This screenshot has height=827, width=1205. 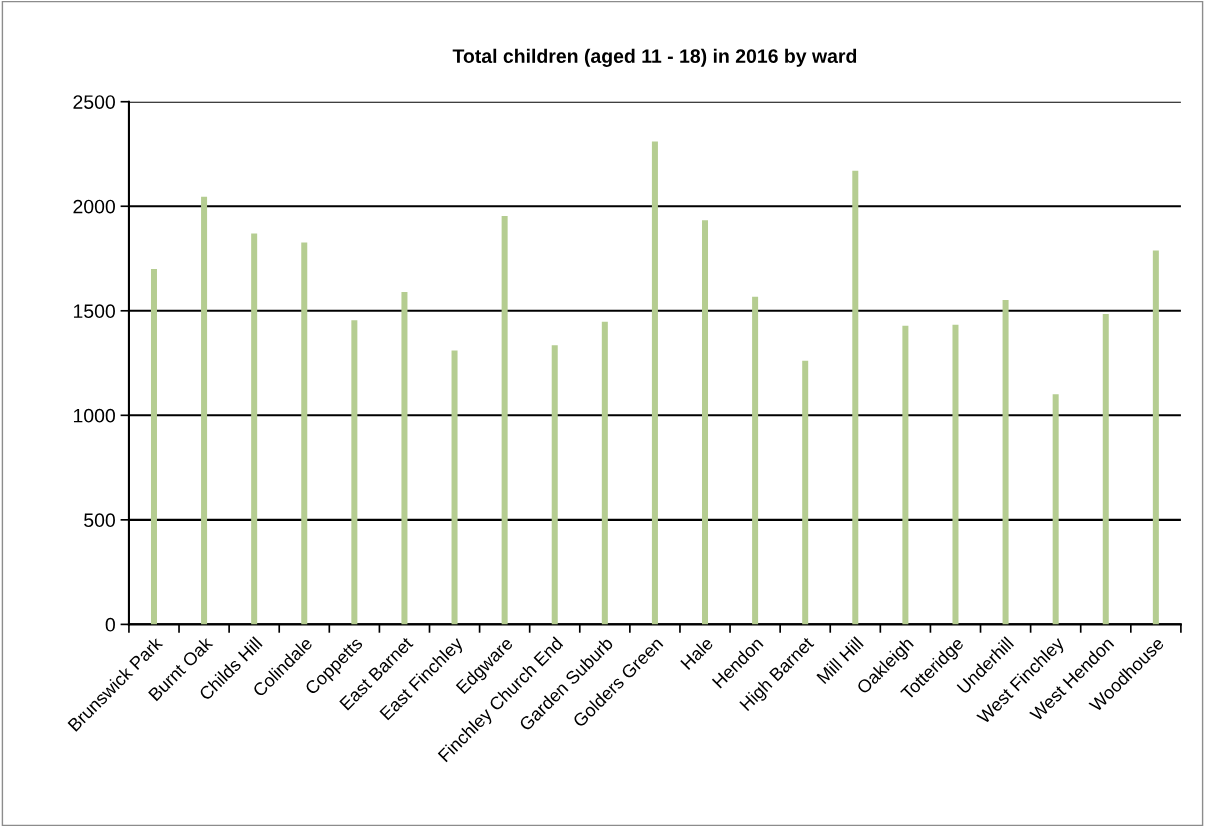 What do you see at coordinates (94, 102) in the screenshot?
I see `y-tick-label: 2500` at bounding box center [94, 102].